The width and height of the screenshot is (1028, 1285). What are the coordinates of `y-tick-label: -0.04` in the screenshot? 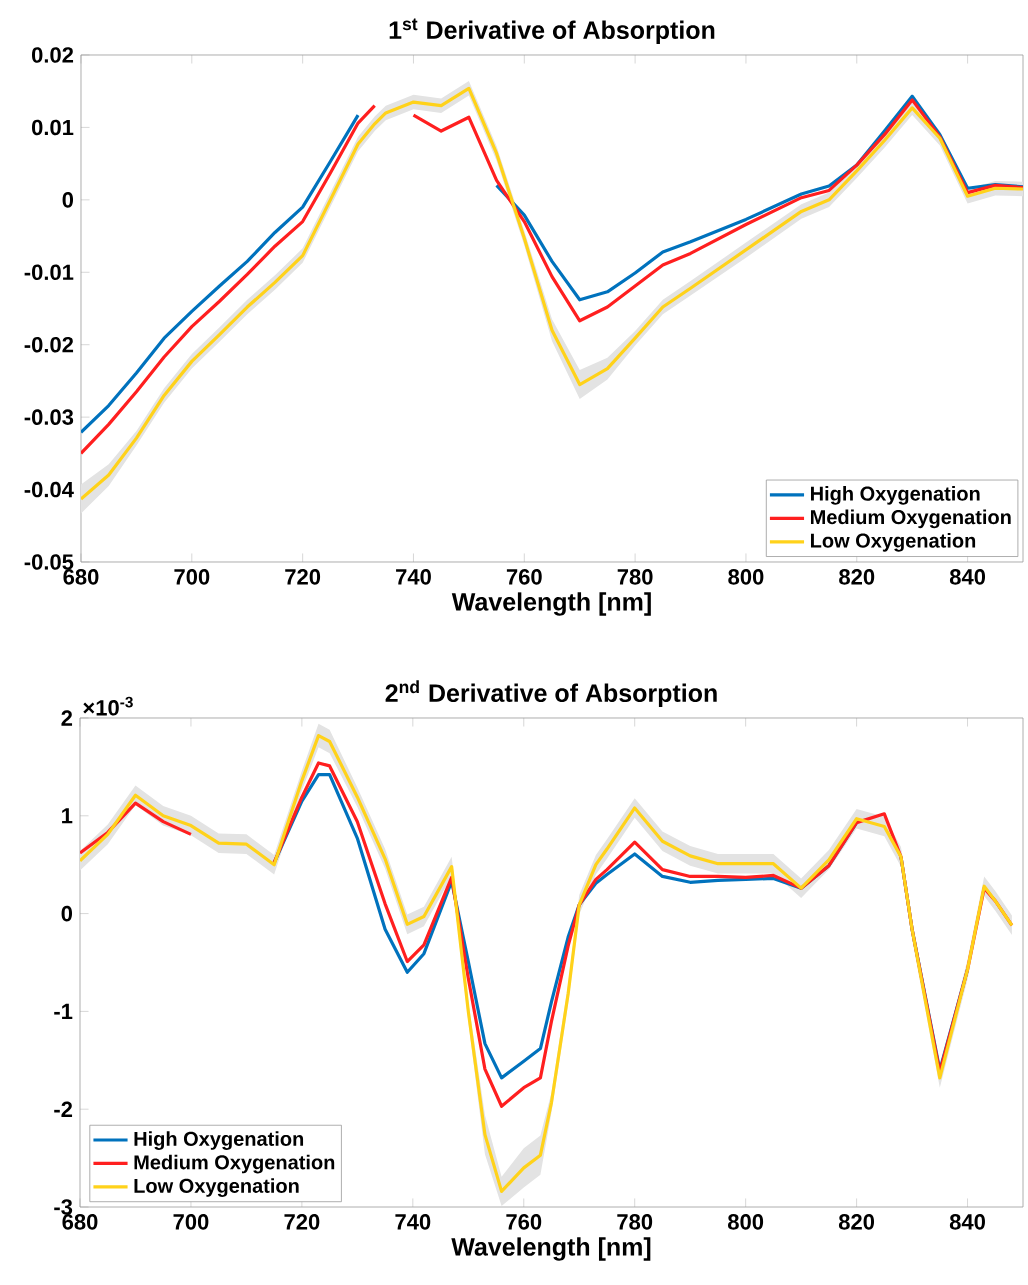 It's located at (49, 489).